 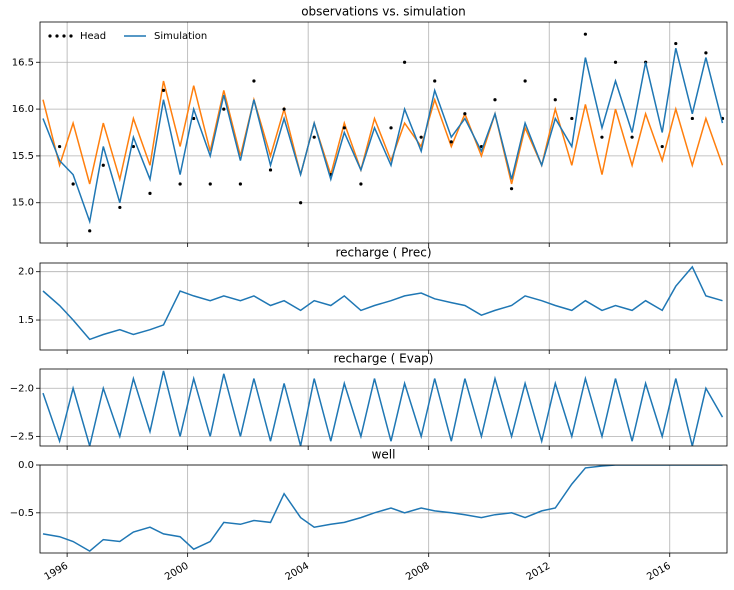 What do you see at coordinates (659, 572) in the screenshot?
I see `x-tick-label: 2016` at bounding box center [659, 572].